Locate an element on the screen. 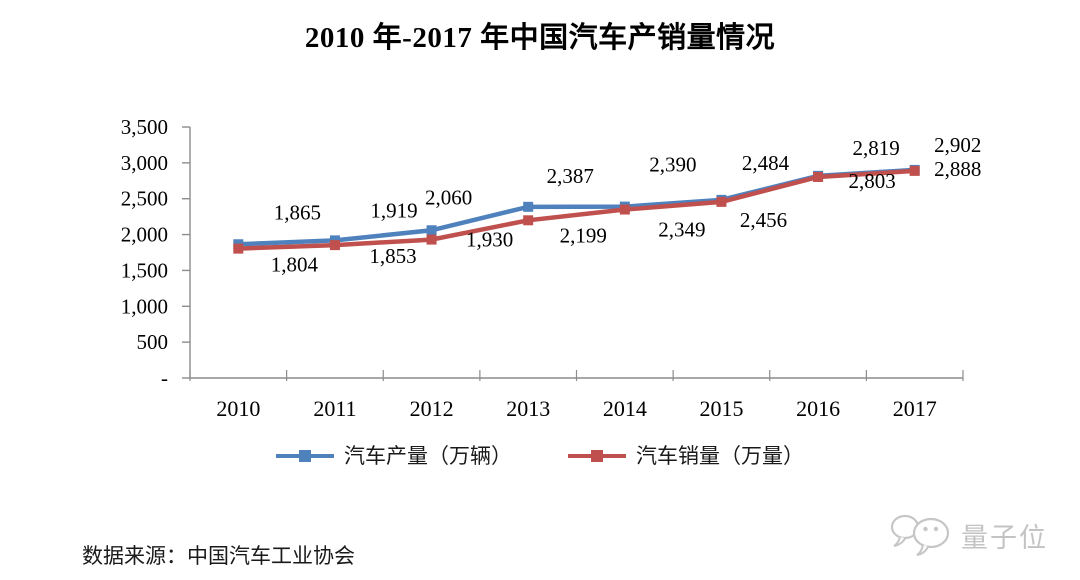 This screenshot has width=1080, height=580. data-label: 1,853 is located at coordinates (392, 256).